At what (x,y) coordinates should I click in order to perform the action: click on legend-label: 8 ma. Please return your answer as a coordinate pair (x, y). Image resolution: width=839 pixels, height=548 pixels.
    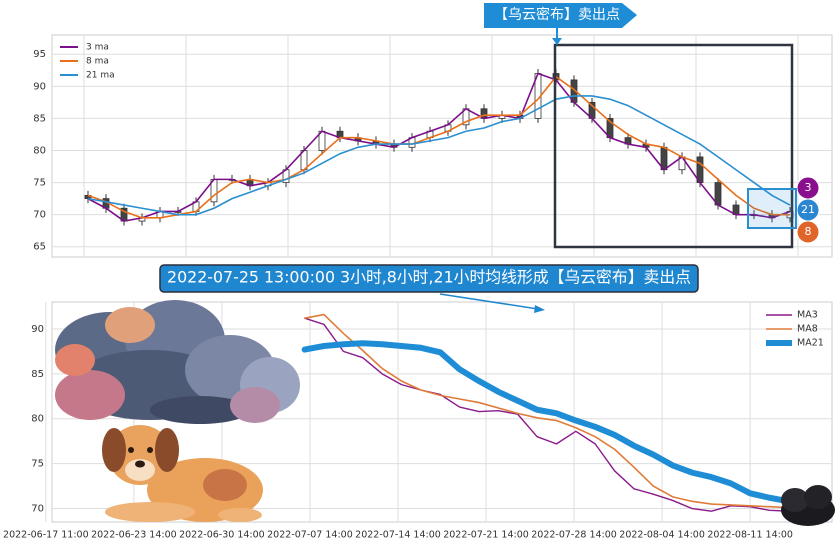
    Looking at the image, I should click on (97, 62).